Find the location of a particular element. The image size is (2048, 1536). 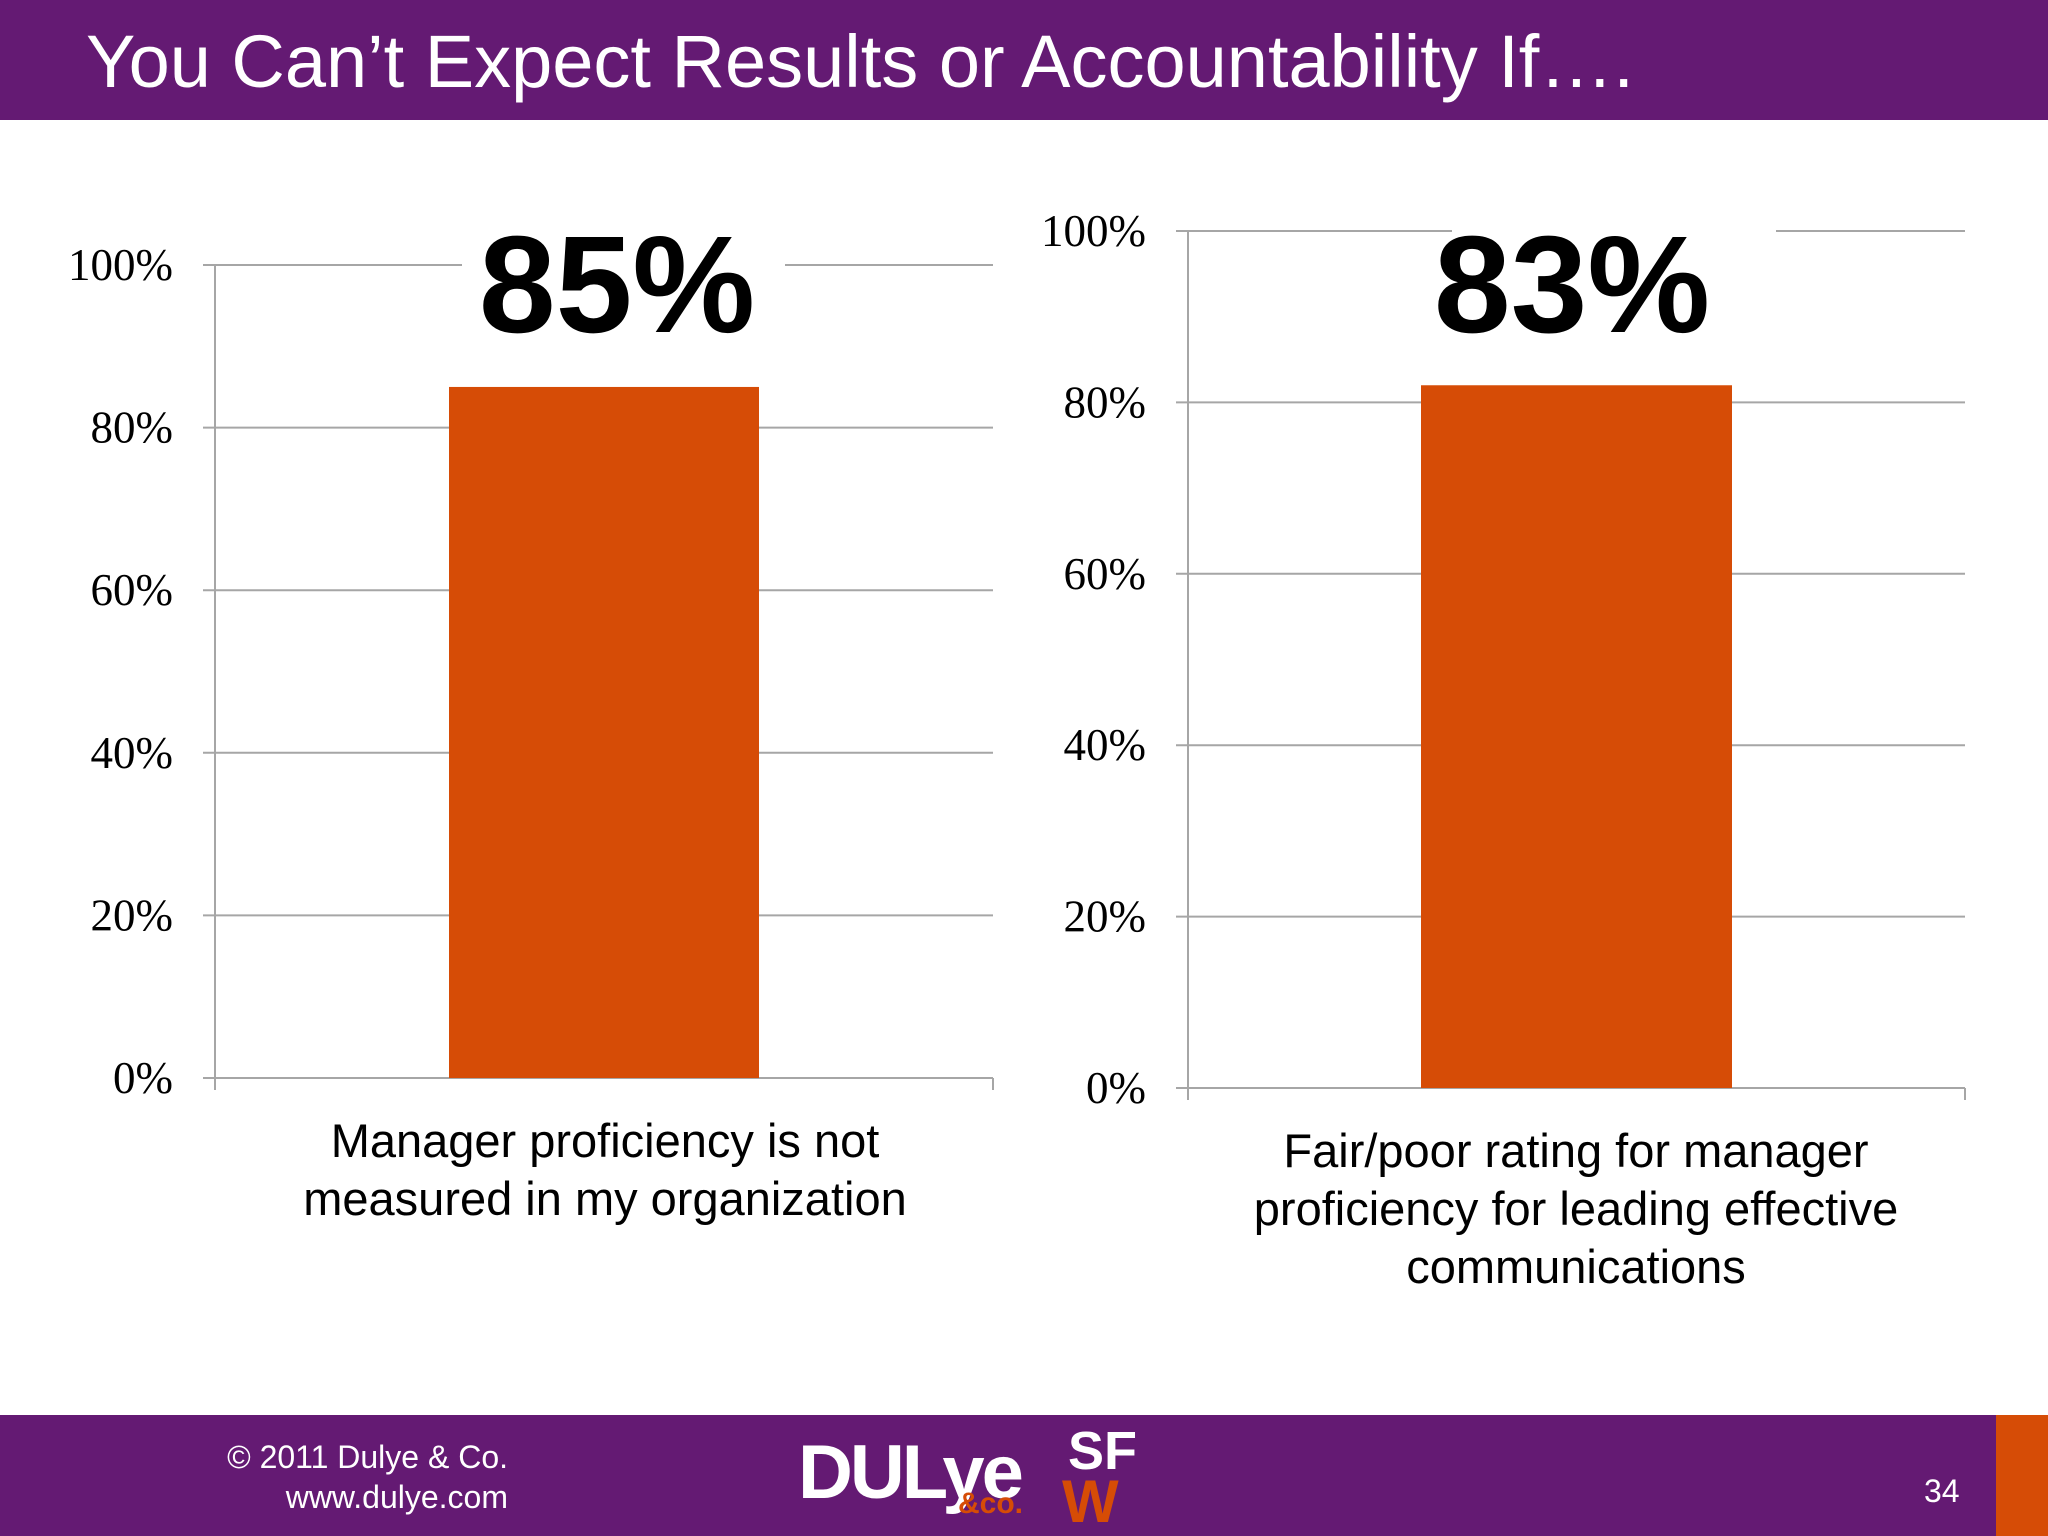

y-tick-label-right: 0% is located at coordinates (1116, 1088).